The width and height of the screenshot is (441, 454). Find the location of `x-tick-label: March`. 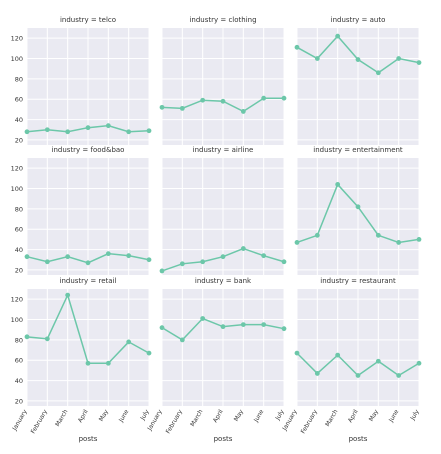

x-tick-label: March is located at coordinates (196, 418).